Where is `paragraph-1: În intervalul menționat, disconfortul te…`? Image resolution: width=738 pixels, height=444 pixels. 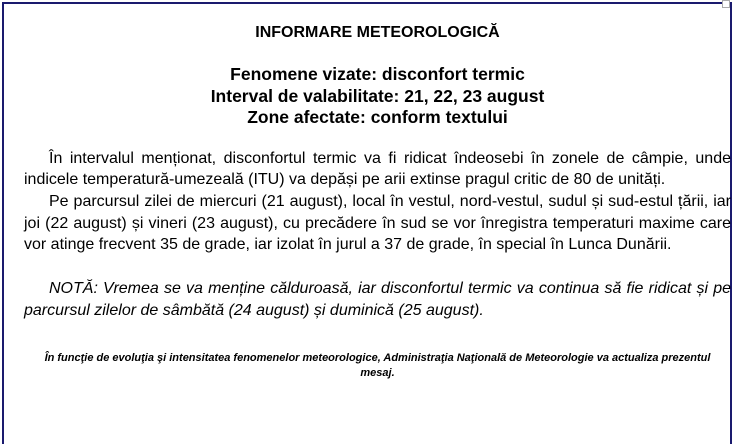 paragraph-1: În intervalul menționat, disconfortul te… is located at coordinates (377, 169).